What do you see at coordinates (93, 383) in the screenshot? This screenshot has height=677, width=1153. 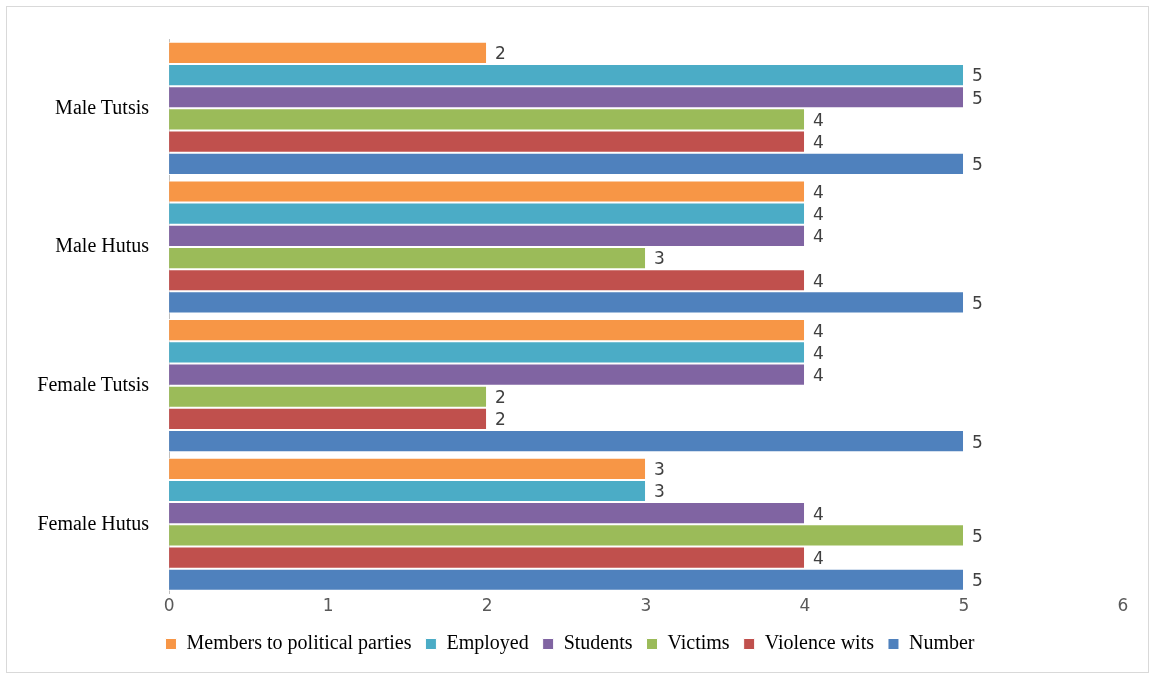 I see `y-tick-label: Female Tutsis` at bounding box center [93, 383].